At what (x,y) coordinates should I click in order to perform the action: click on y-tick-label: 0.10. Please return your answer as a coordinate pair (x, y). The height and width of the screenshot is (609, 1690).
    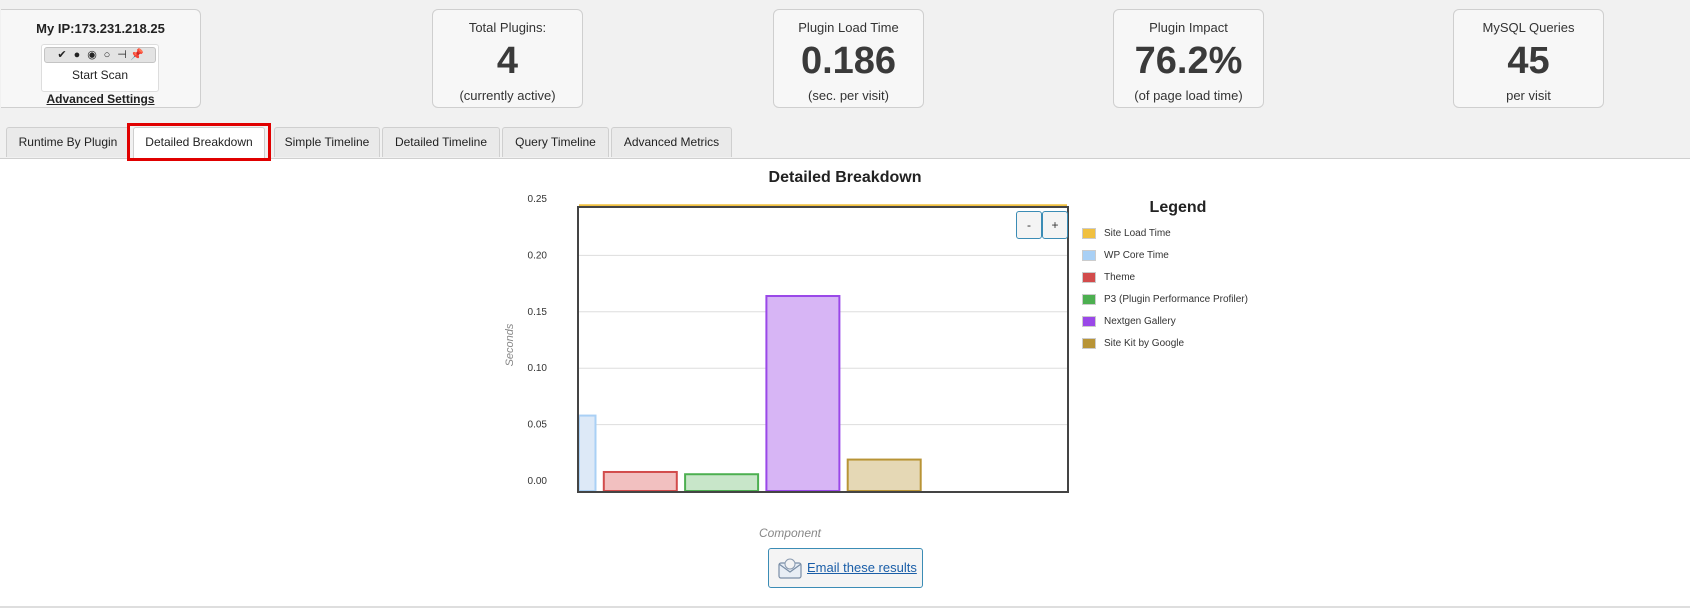
    Looking at the image, I should click on (538, 368).